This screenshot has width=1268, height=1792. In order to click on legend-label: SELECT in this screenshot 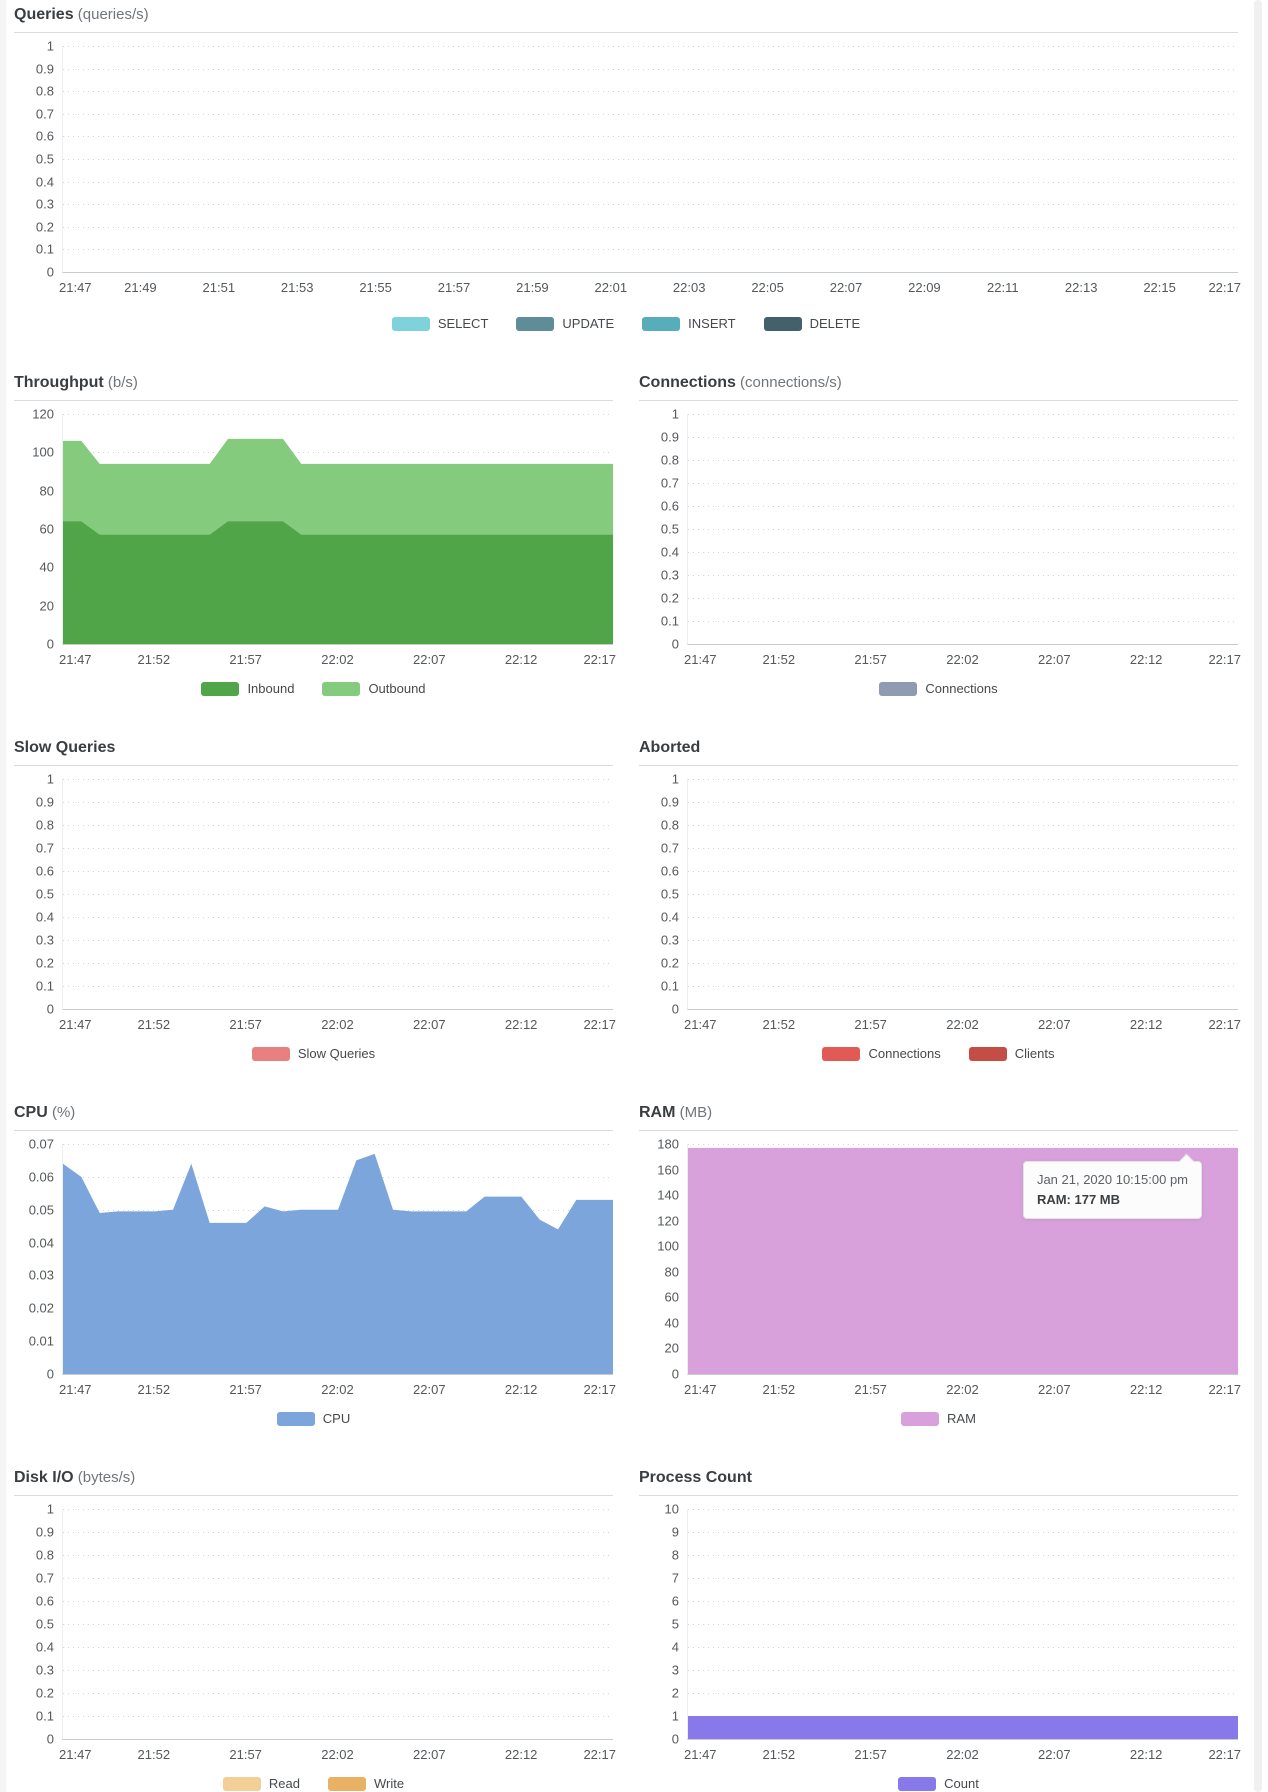, I will do `click(463, 323)`.